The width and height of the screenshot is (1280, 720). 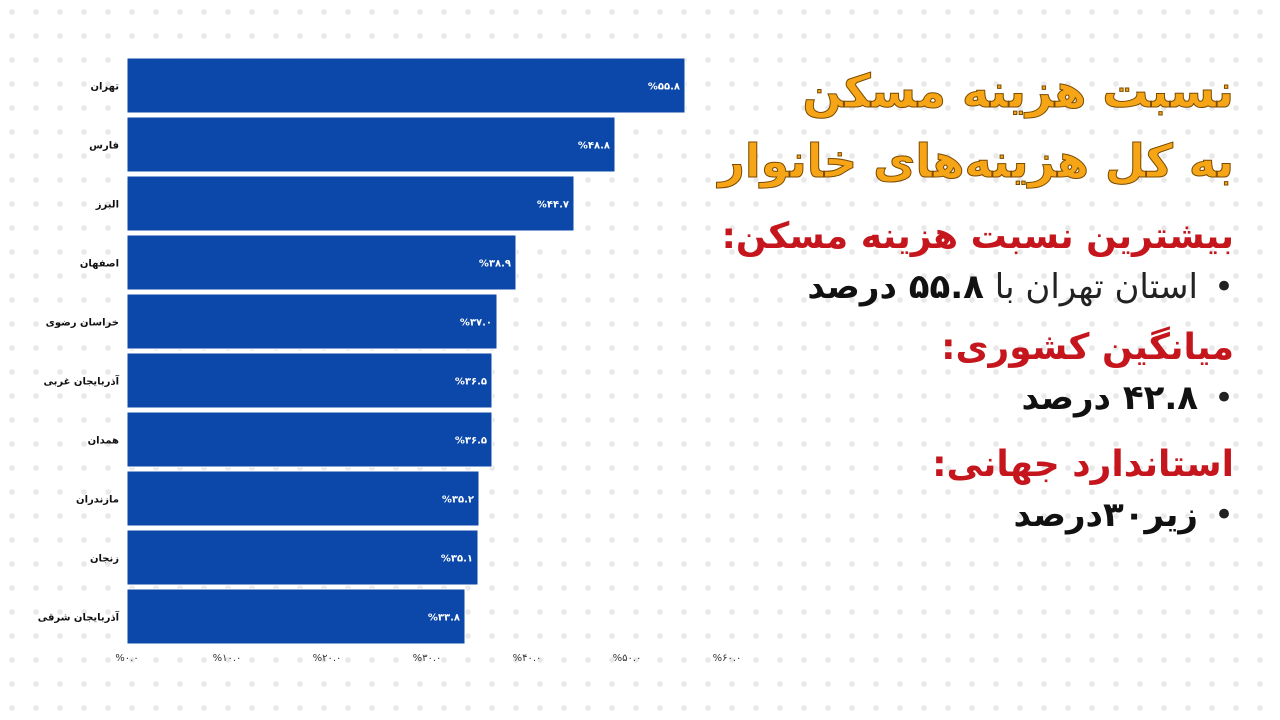 What do you see at coordinates (1109, 398) in the screenshot?
I see `average-value: ۴۲.۸ درصد` at bounding box center [1109, 398].